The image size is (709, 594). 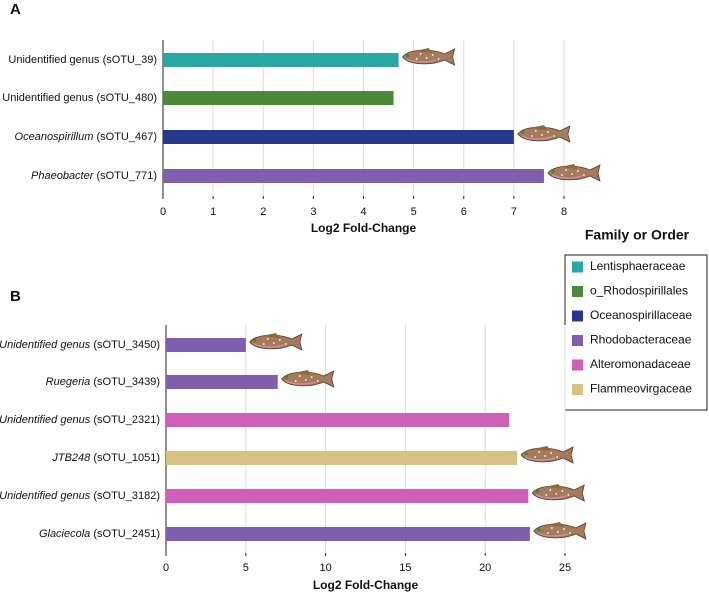 I want to click on x-tick-label: 0, so click(x=166, y=568).